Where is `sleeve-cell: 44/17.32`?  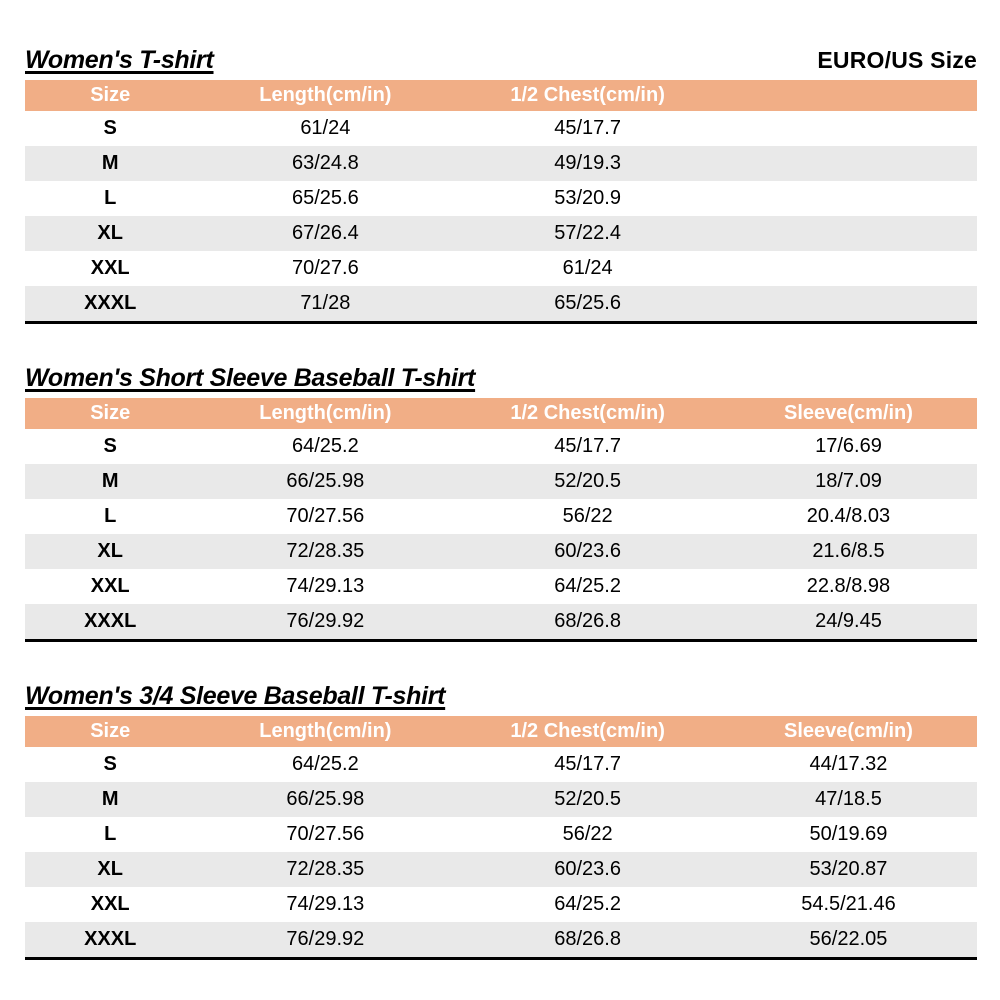
sleeve-cell: 44/17.32 is located at coordinates (848, 764).